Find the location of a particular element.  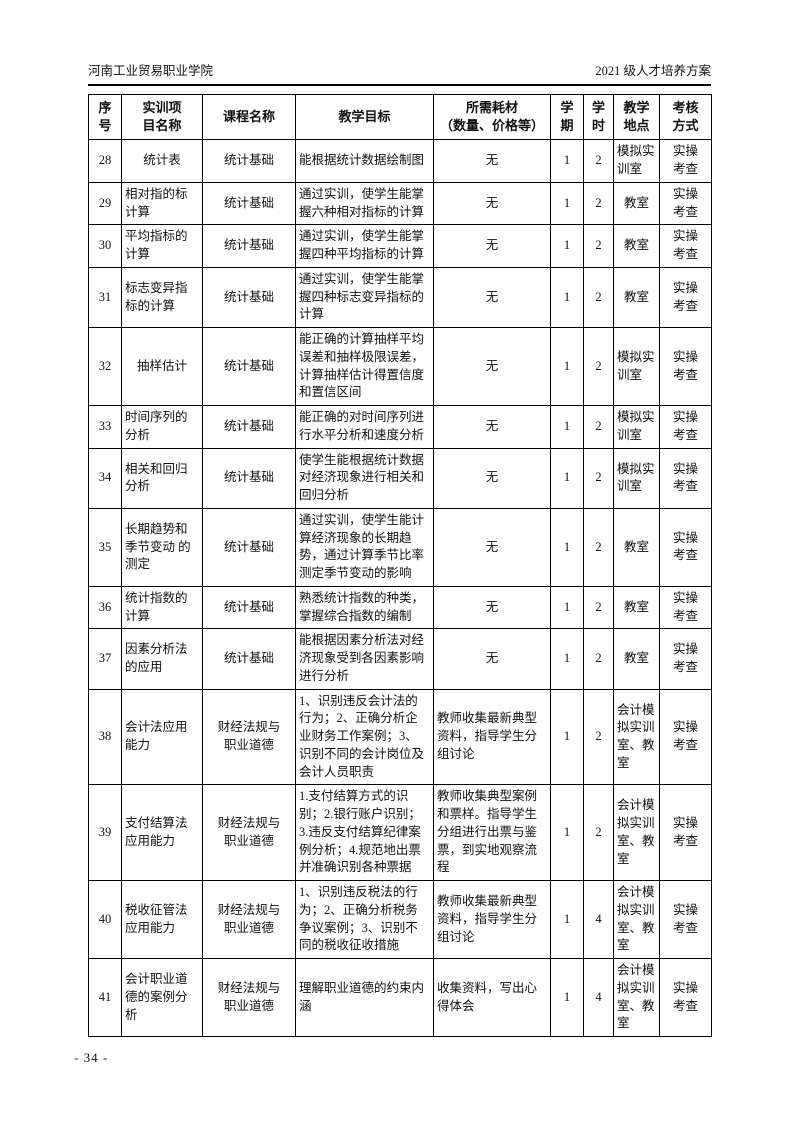

col-header-assessment: 考核 方式 is located at coordinates (685, 117).